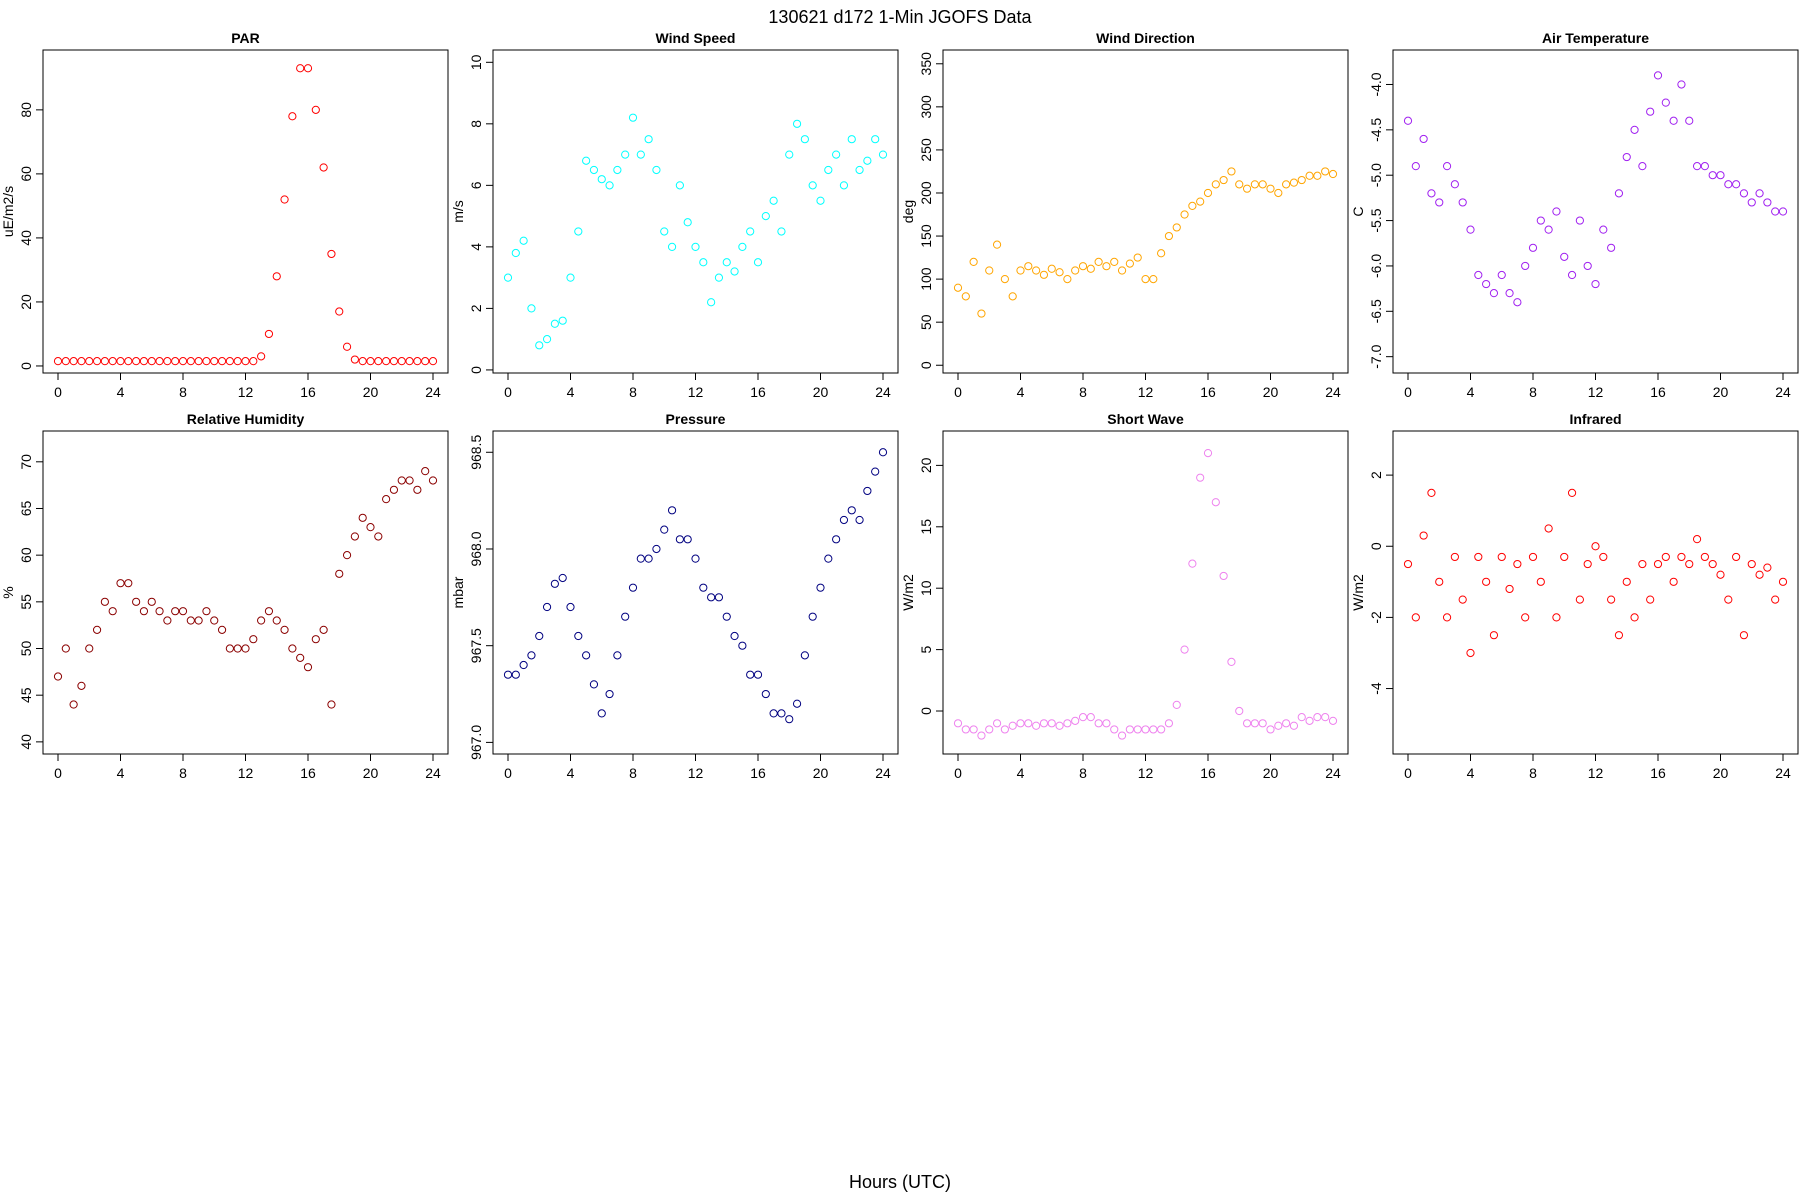 Image resolution: width=1800 pixels, height=1200 pixels. Describe the element at coordinates (476, 742) in the screenshot. I see `y-tick-label: 967.0` at that location.